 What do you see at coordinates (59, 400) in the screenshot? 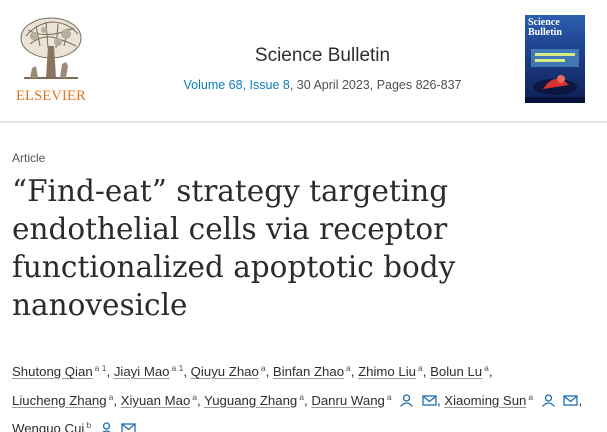
I see `author-name-link: Liucheng Zhang` at bounding box center [59, 400].